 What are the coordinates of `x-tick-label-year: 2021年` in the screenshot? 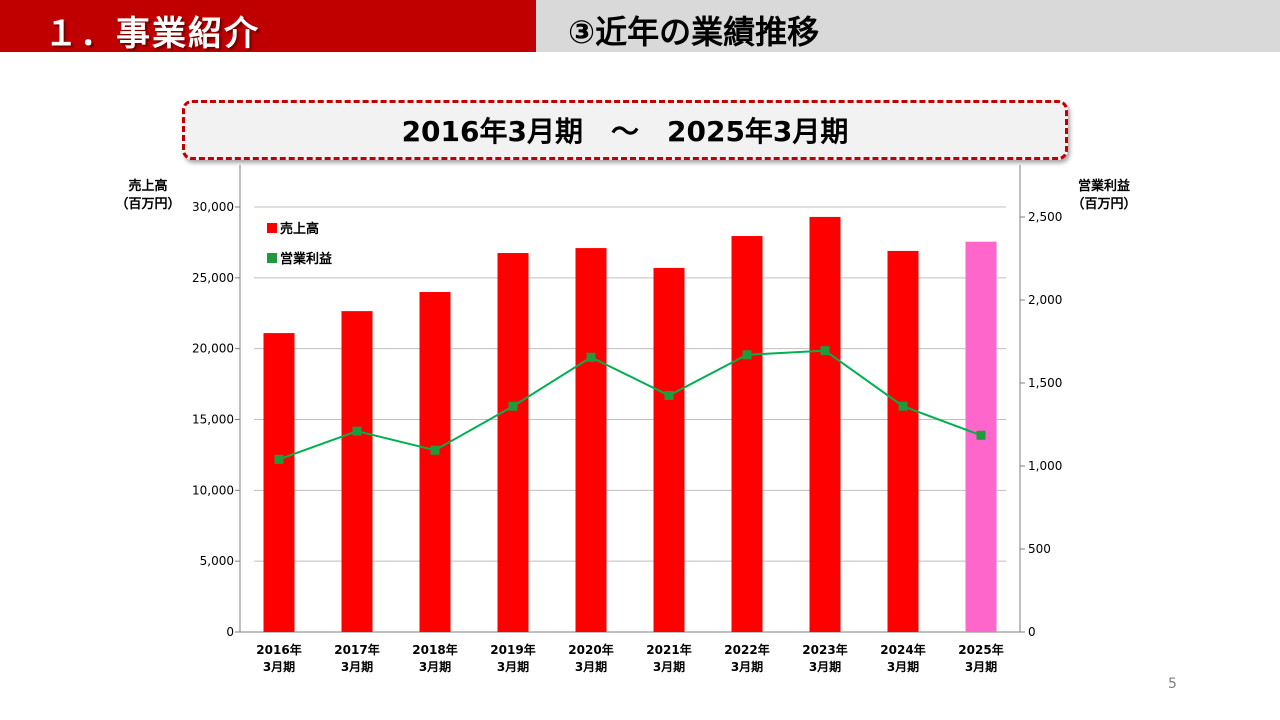 It's located at (668, 649).